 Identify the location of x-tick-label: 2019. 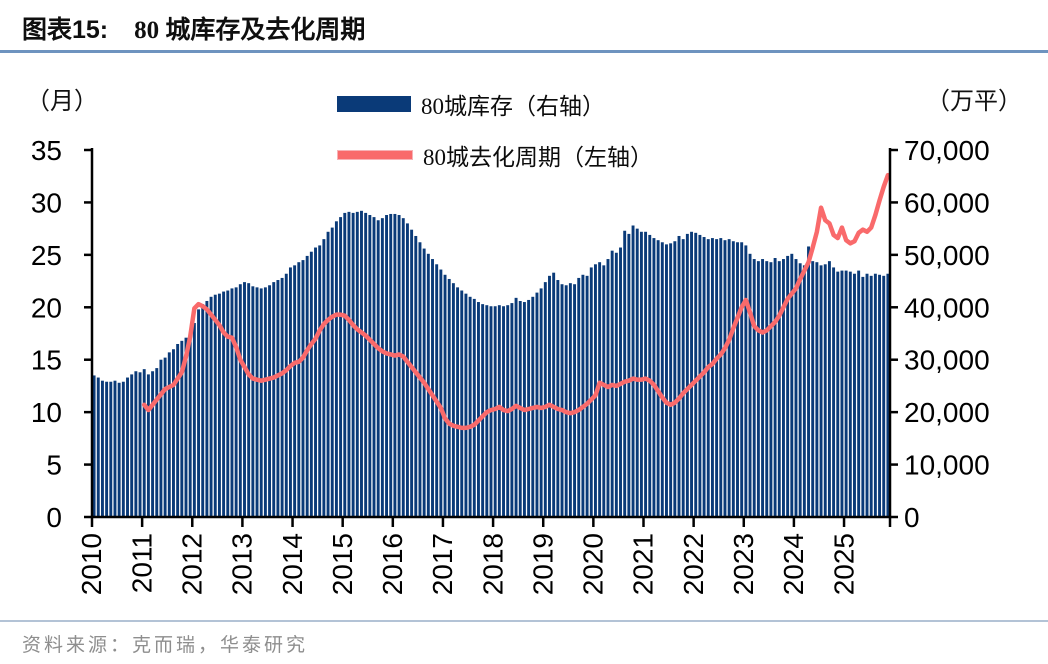
(542, 564).